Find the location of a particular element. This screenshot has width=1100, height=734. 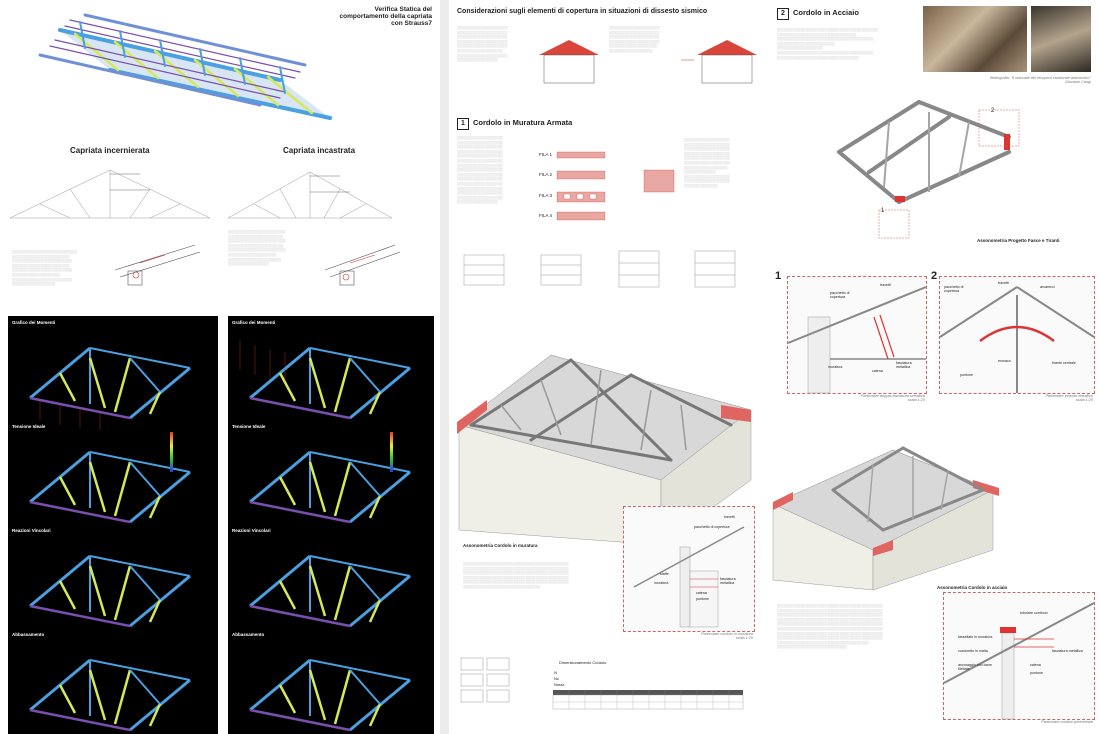

d2-pacchetto: pacchetto di copertura is located at coordinates (954, 289).